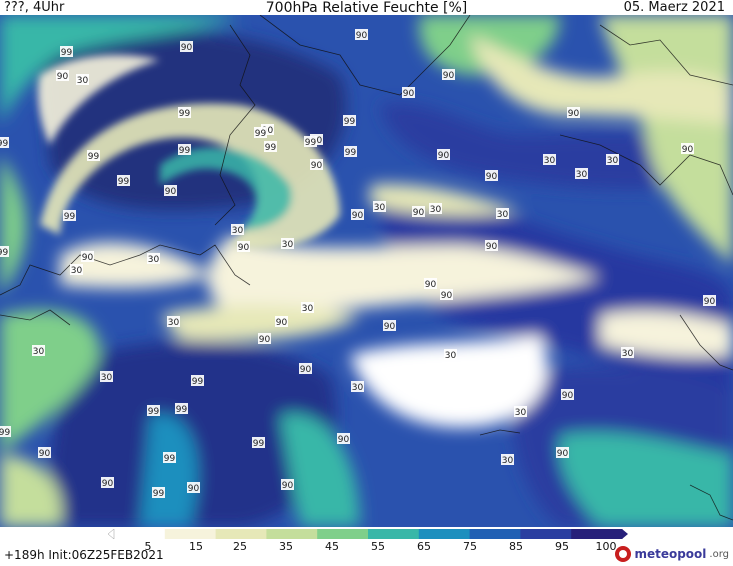  Describe the element at coordinates (240, 546) in the screenshot. I see `colorbar-tick-label: 25` at that location.